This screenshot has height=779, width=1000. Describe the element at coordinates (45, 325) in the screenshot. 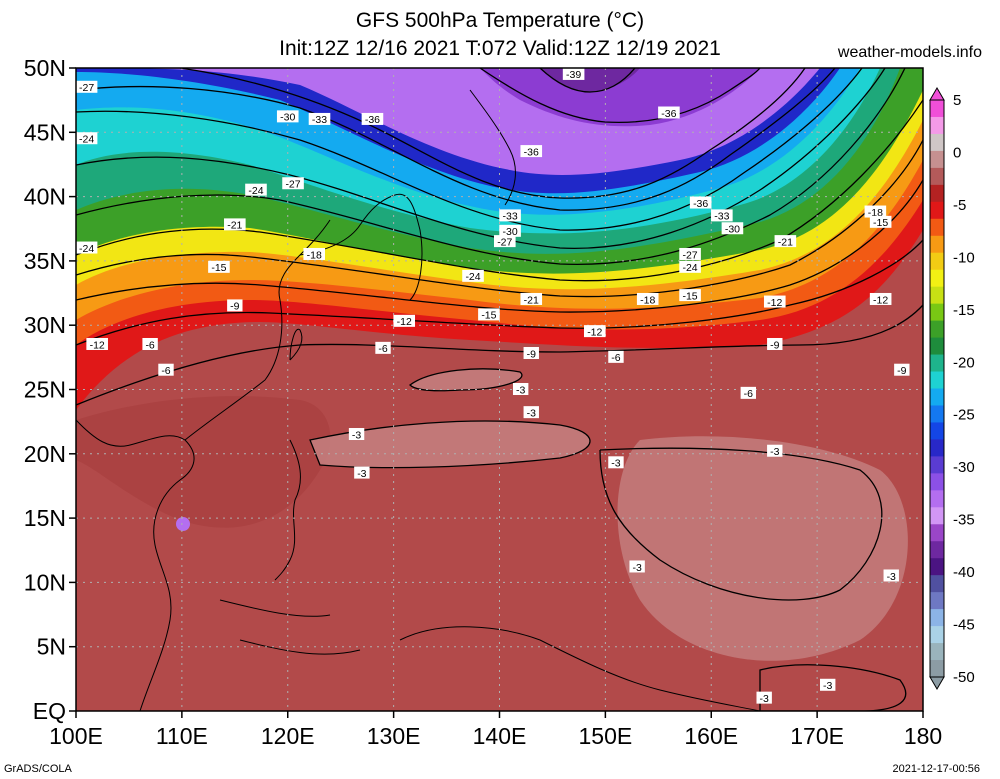

I see `y-tick-label: 30N` at that location.